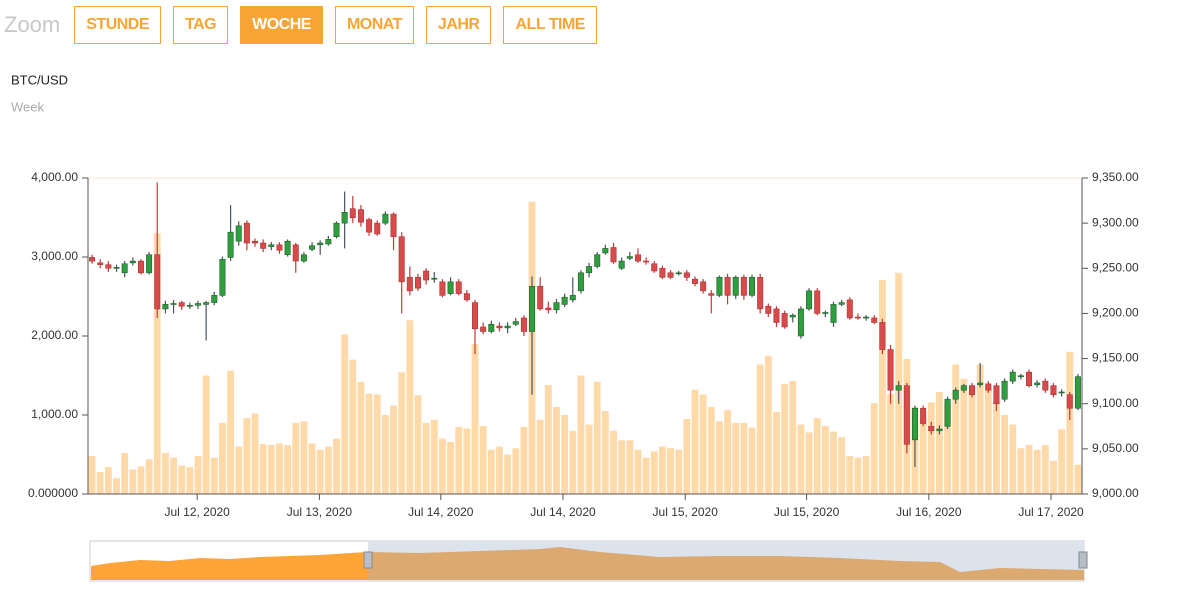 This screenshot has height=606, width=1190. I want to click on zoom-label: Zoom, so click(32, 24).